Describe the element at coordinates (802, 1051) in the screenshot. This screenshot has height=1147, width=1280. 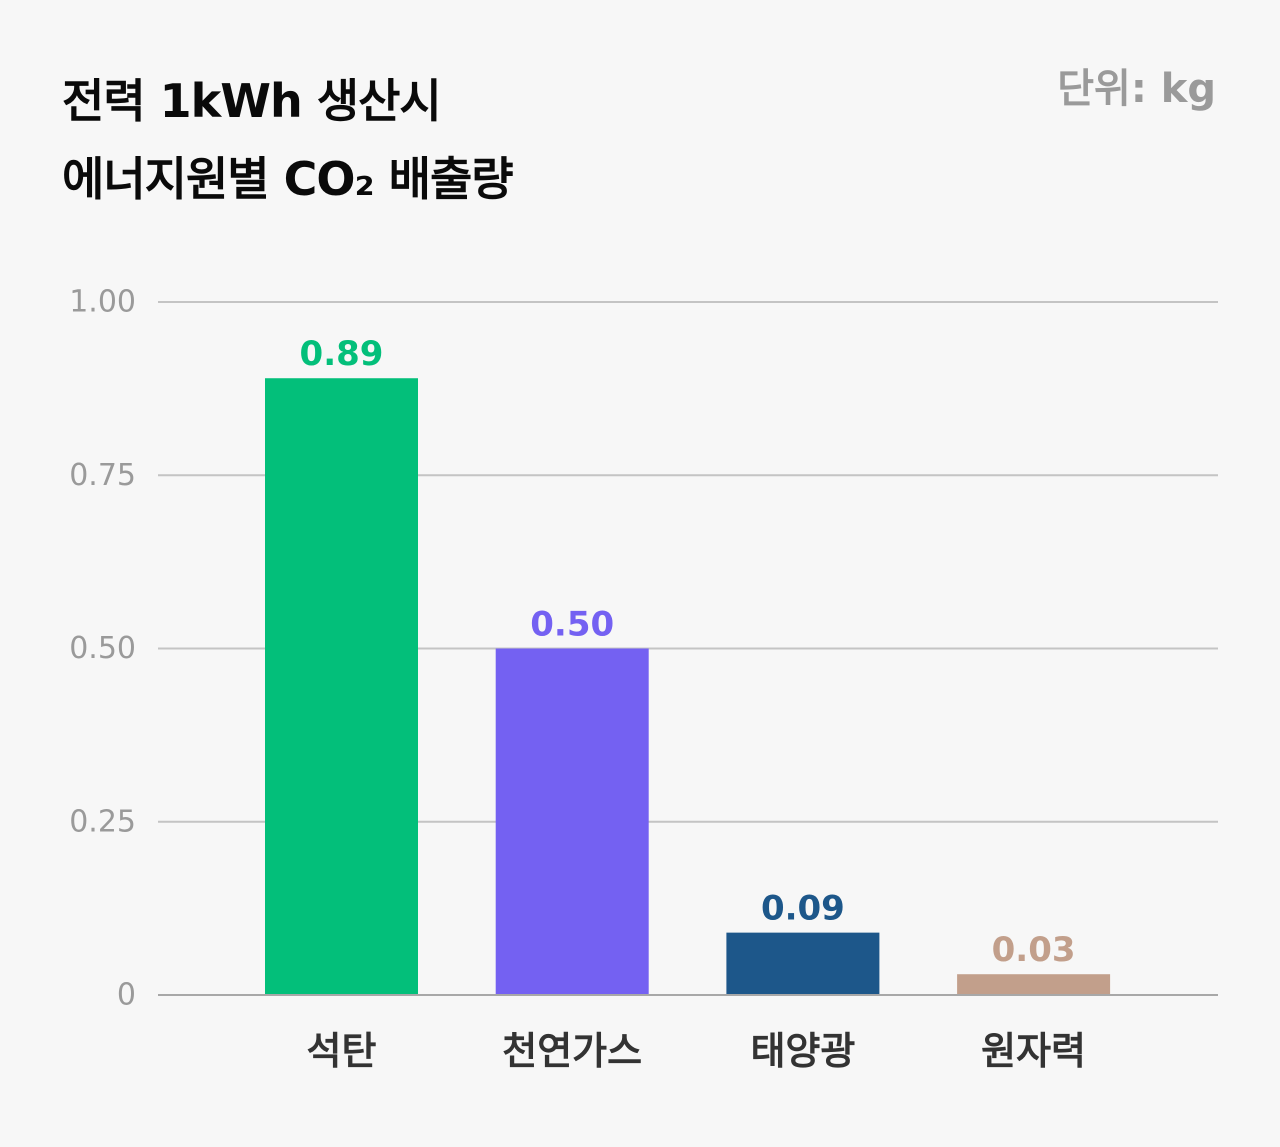
I see `x-category-label: 태양광` at that location.